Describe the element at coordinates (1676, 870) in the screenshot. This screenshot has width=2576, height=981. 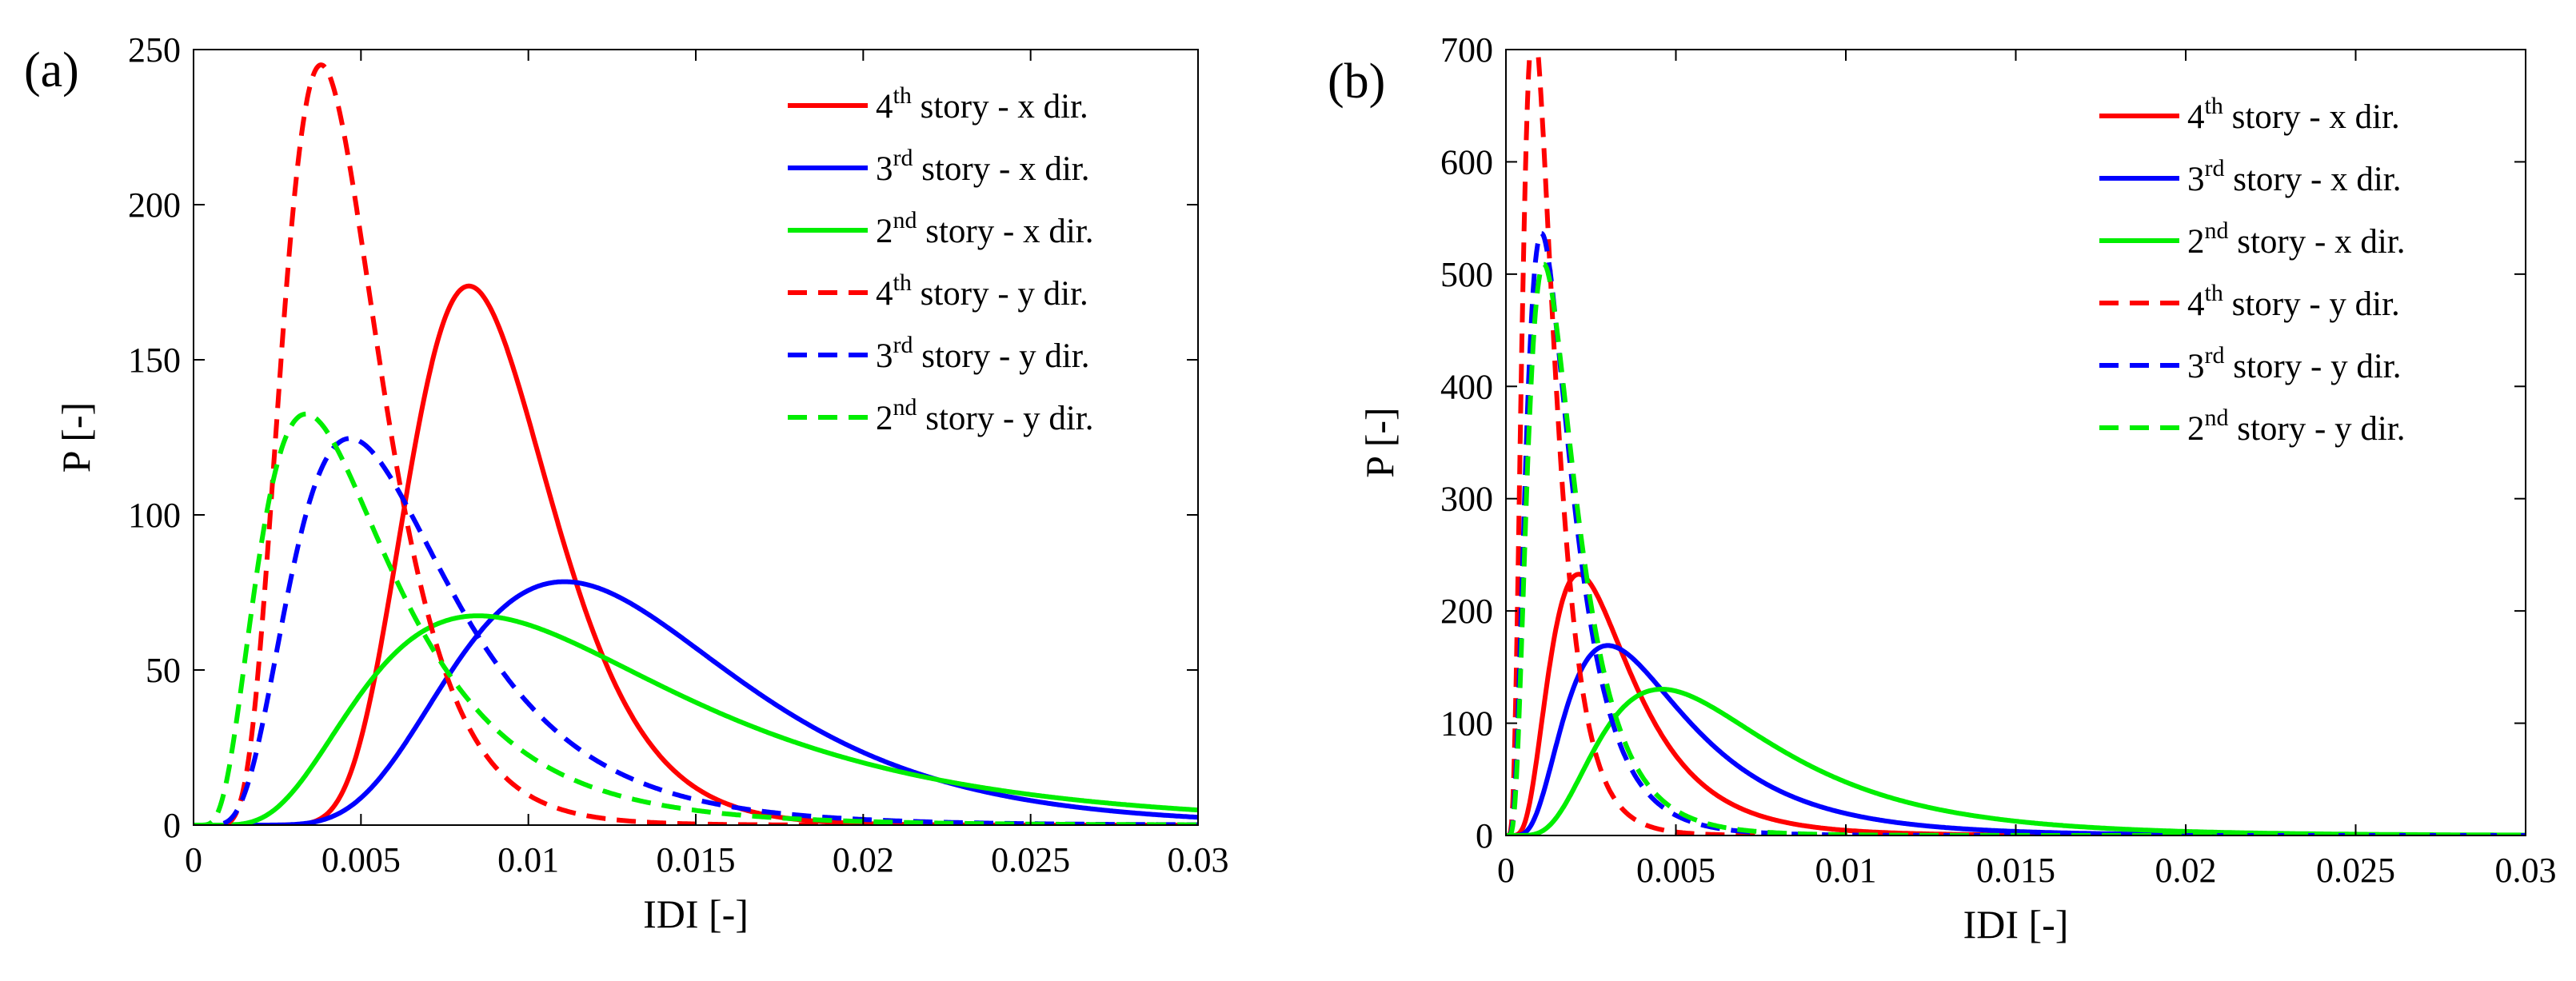
I see `panel-b-xtick-label-1: 0.005` at that location.